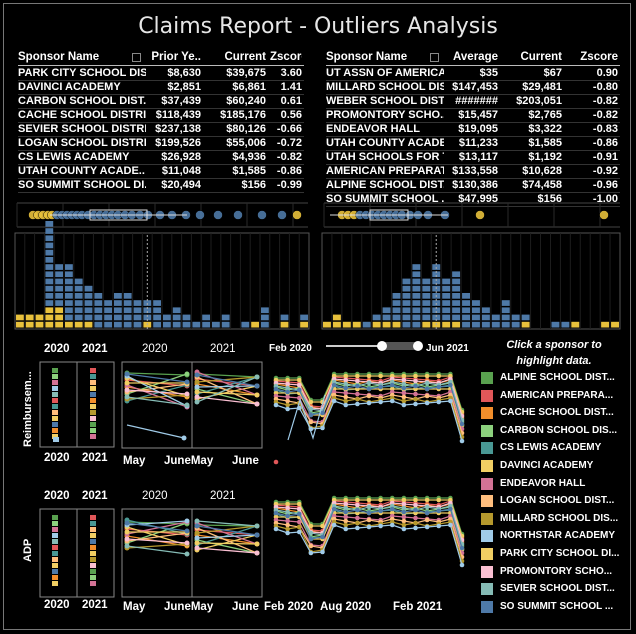  I want to click on table-cell: 0.56, so click(291, 115).